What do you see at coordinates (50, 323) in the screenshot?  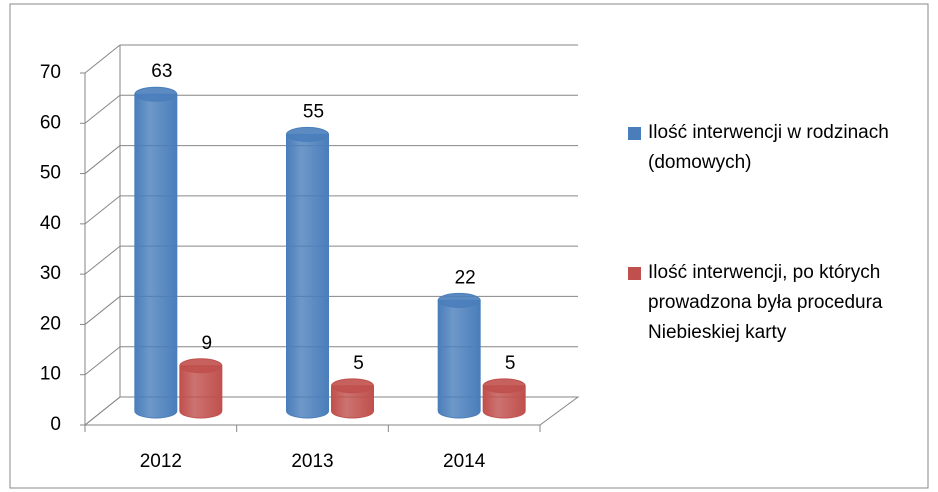 I see `y-tick-label: 20` at bounding box center [50, 323].